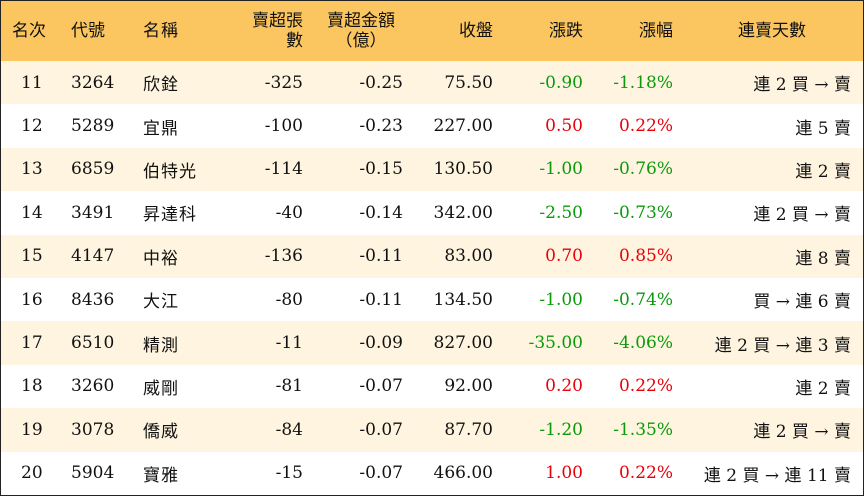 The image size is (864, 496). Describe the element at coordinates (93, 126) in the screenshot. I see `code-cell: 5289` at that location.